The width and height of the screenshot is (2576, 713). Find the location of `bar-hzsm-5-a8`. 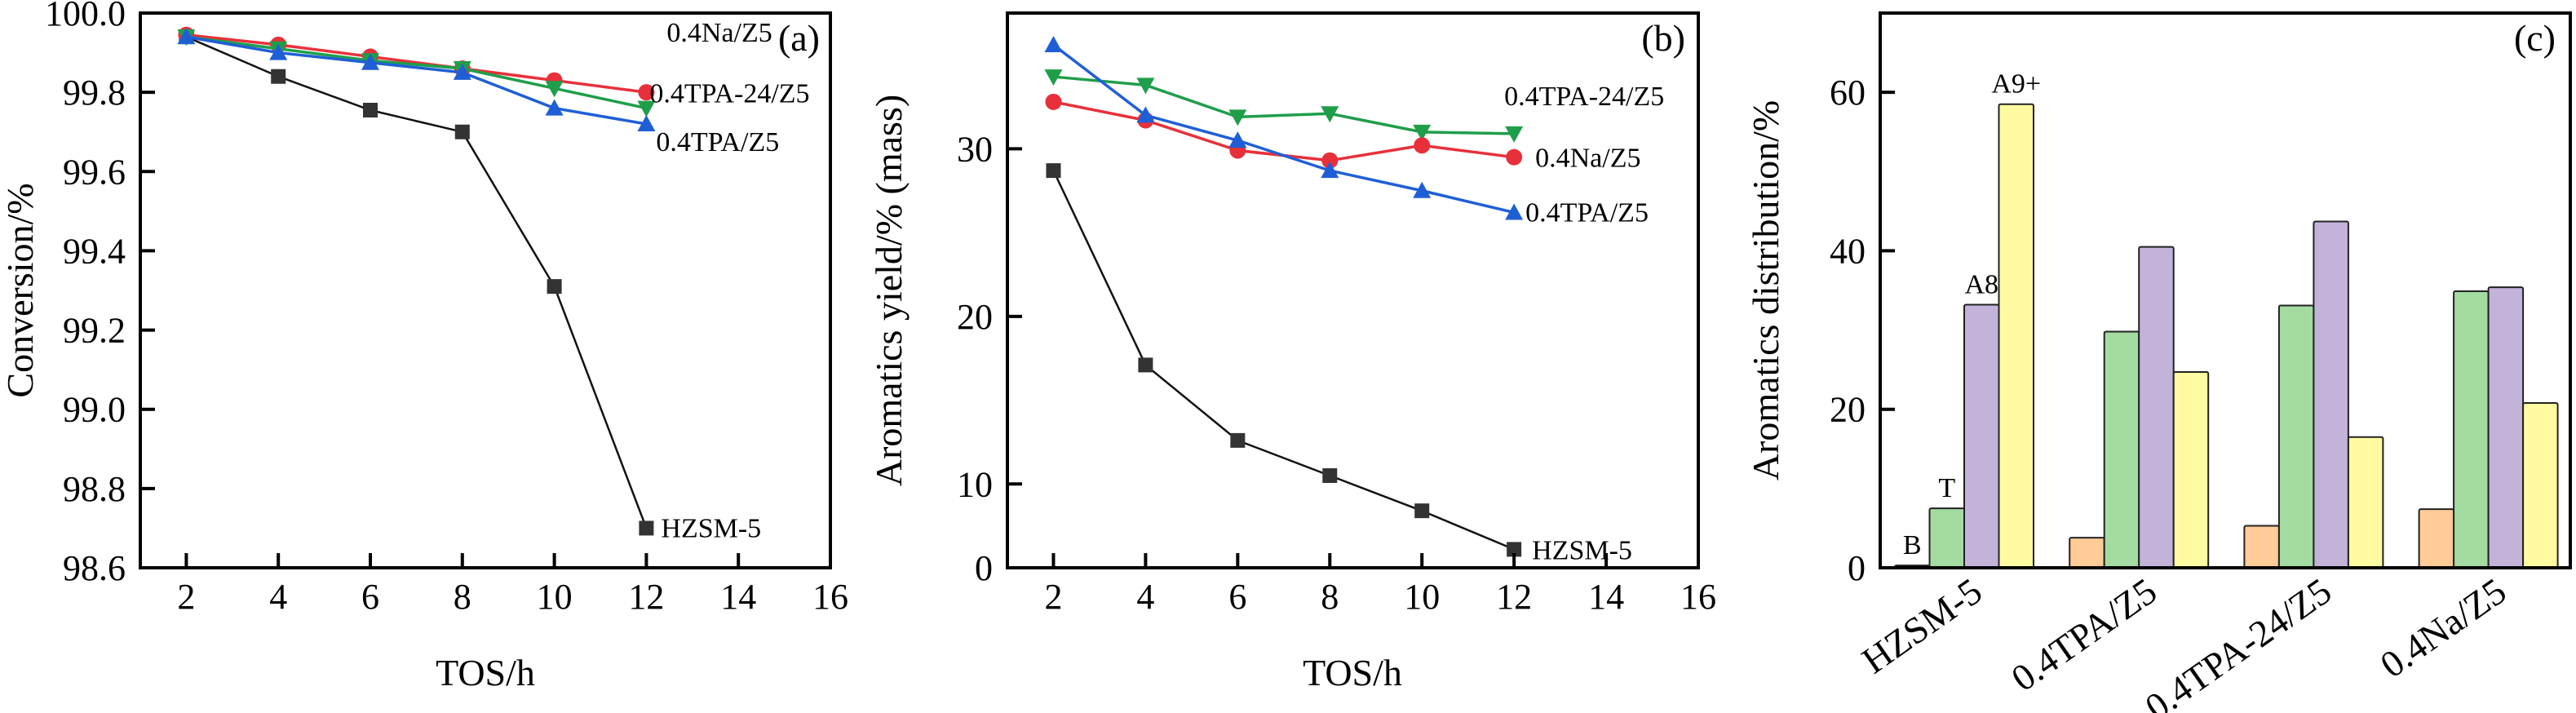

bar-hzsm-5-a8 is located at coordinates (1981, 436).